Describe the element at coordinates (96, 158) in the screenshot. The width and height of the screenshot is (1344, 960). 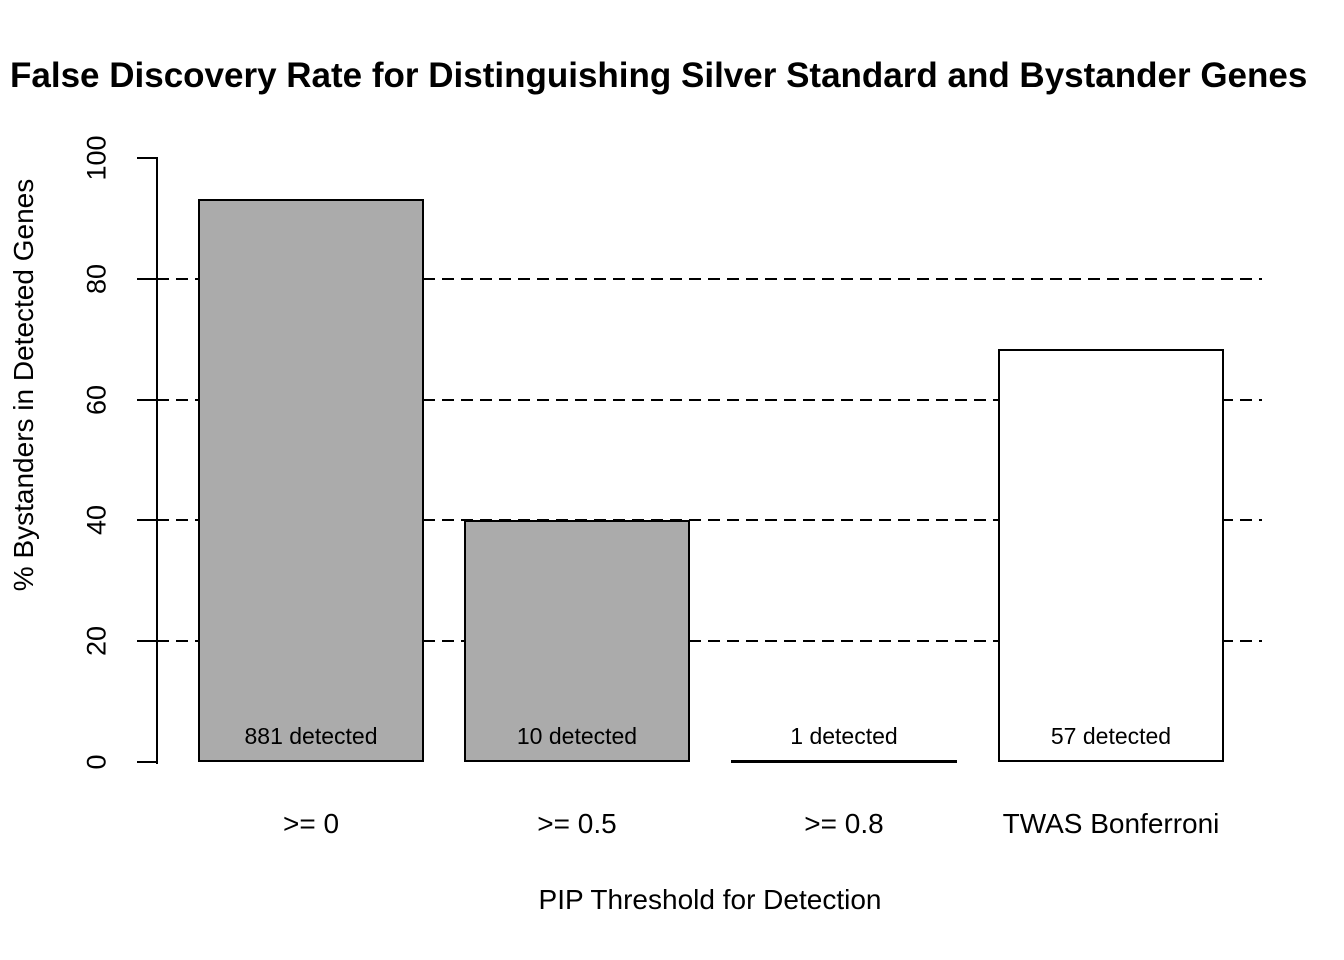
I see `y-tick-label-100: 100` at that location.